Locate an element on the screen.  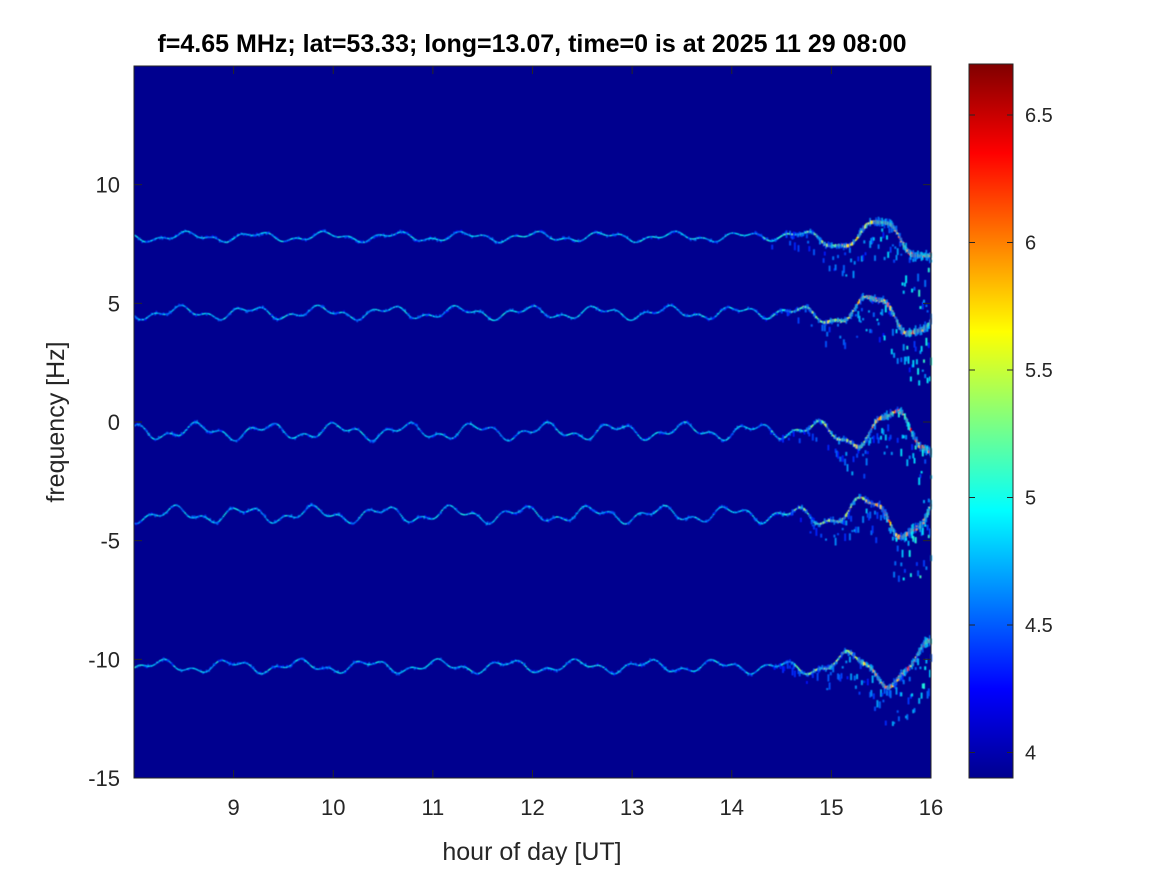
y-tick-label: 10 is located at coordinates (108, 185).